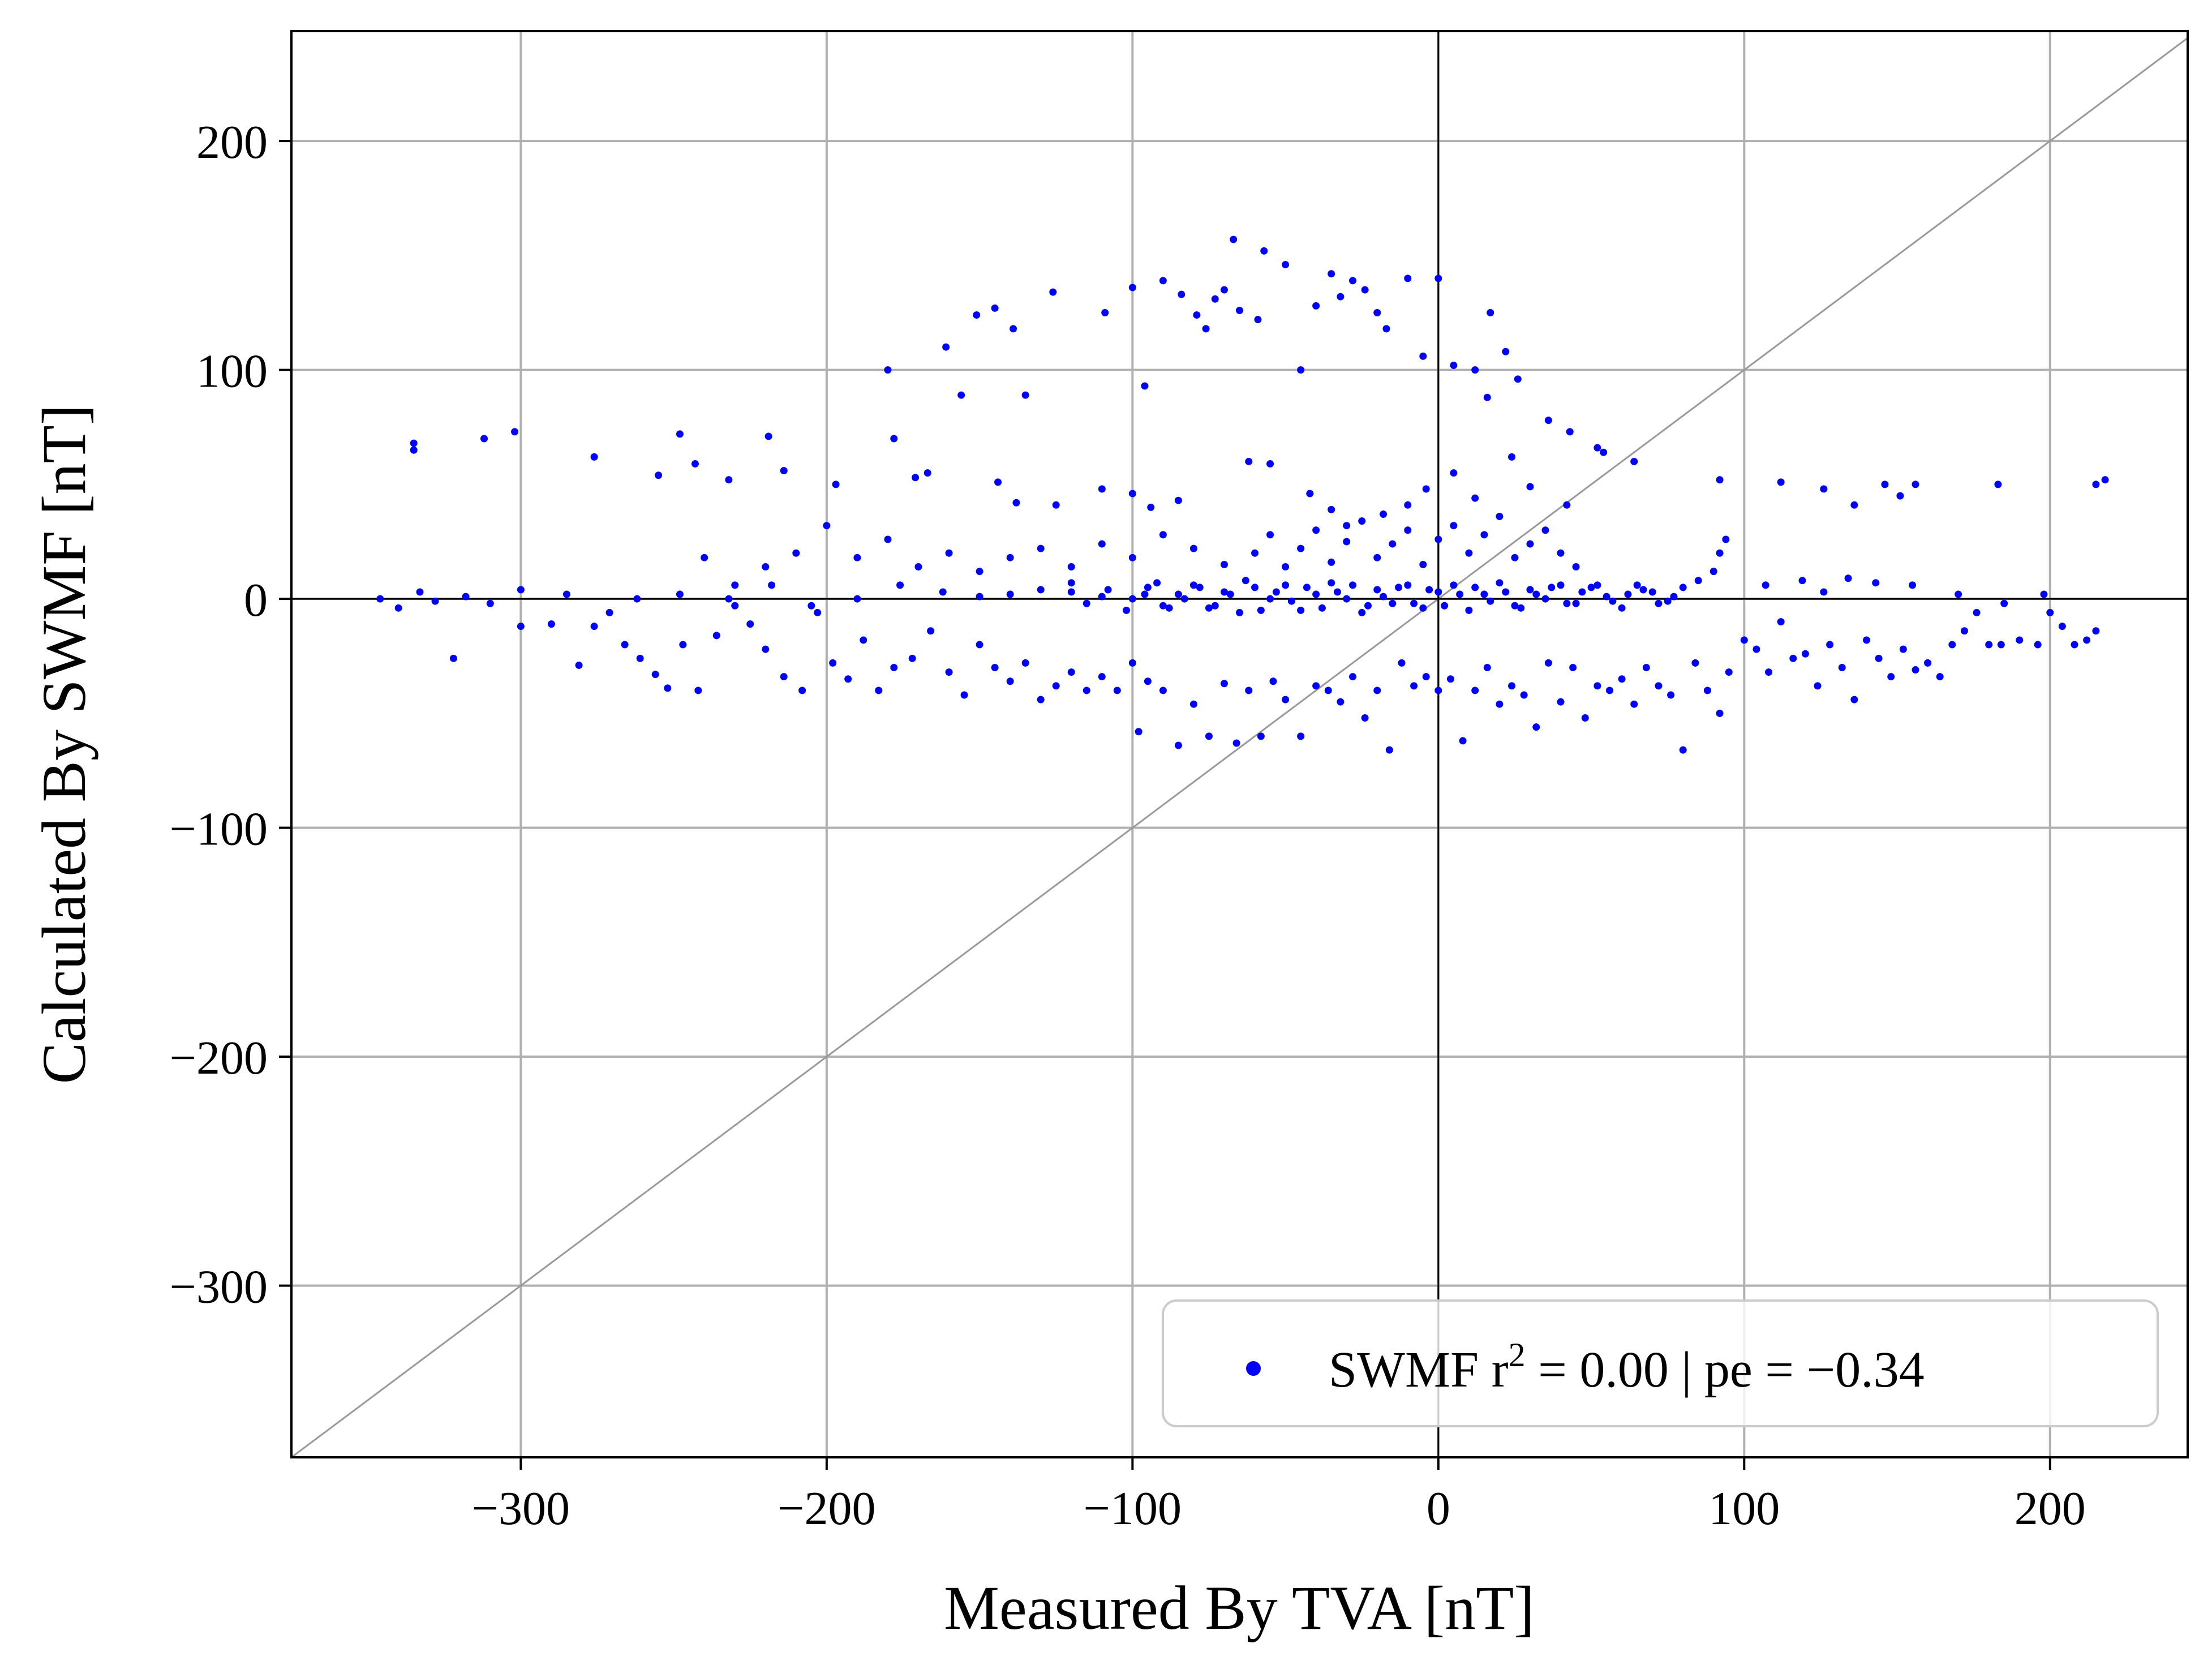 Image resolution: width=2212 pixels, height=1669 pixels. What do you see at coordinates (1239, 1608) in the screenshot?
I see `x-axis-label: Measured By TVA [nT]` at bounding box center [1239, 1608].